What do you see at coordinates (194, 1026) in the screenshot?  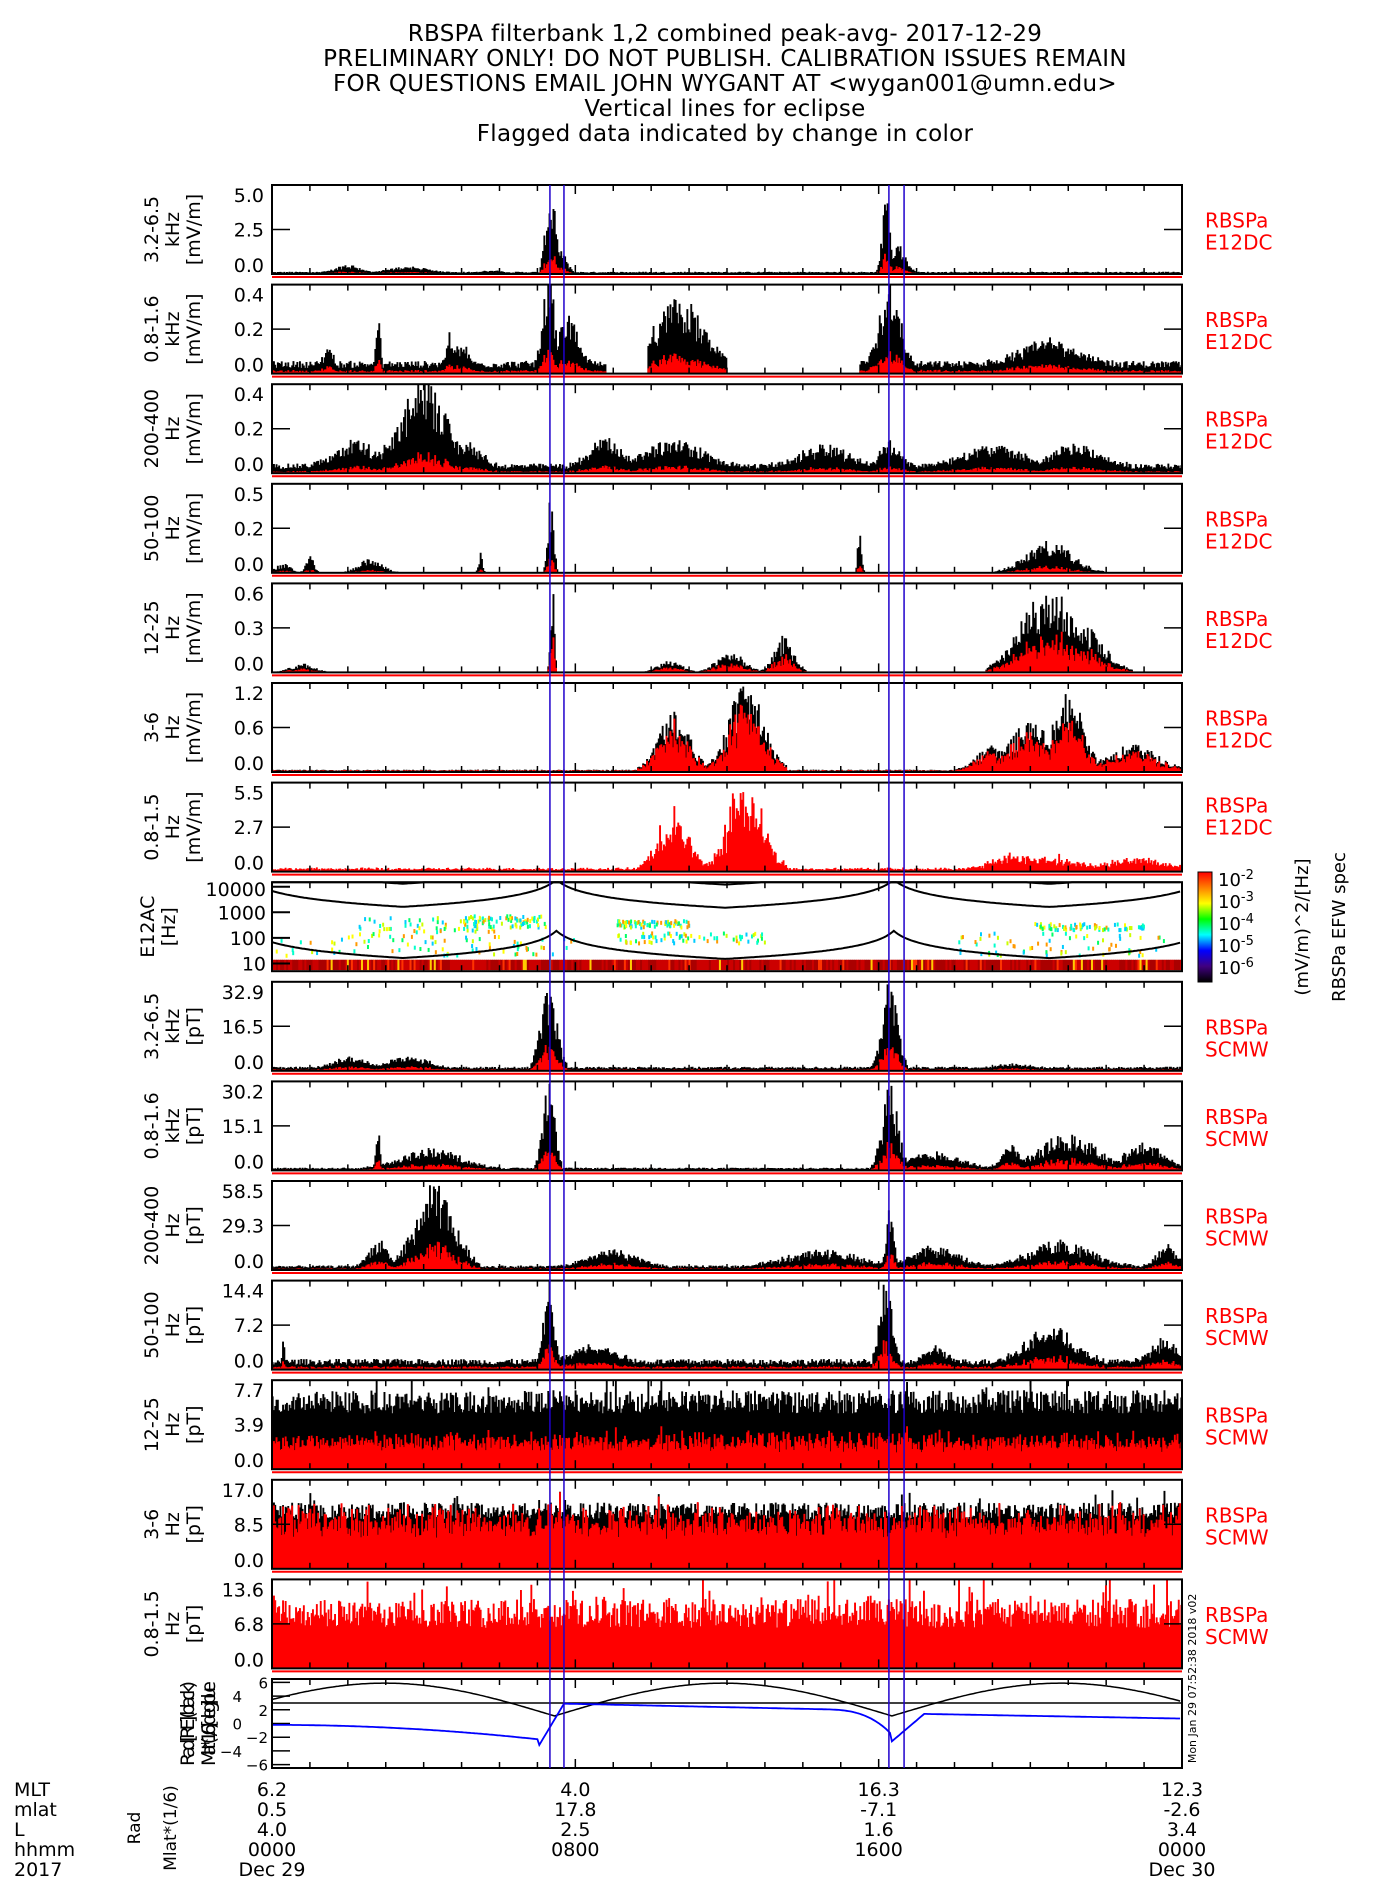 I see `y-axis-label-line: [pT]` at bounding box center [194, 1026].